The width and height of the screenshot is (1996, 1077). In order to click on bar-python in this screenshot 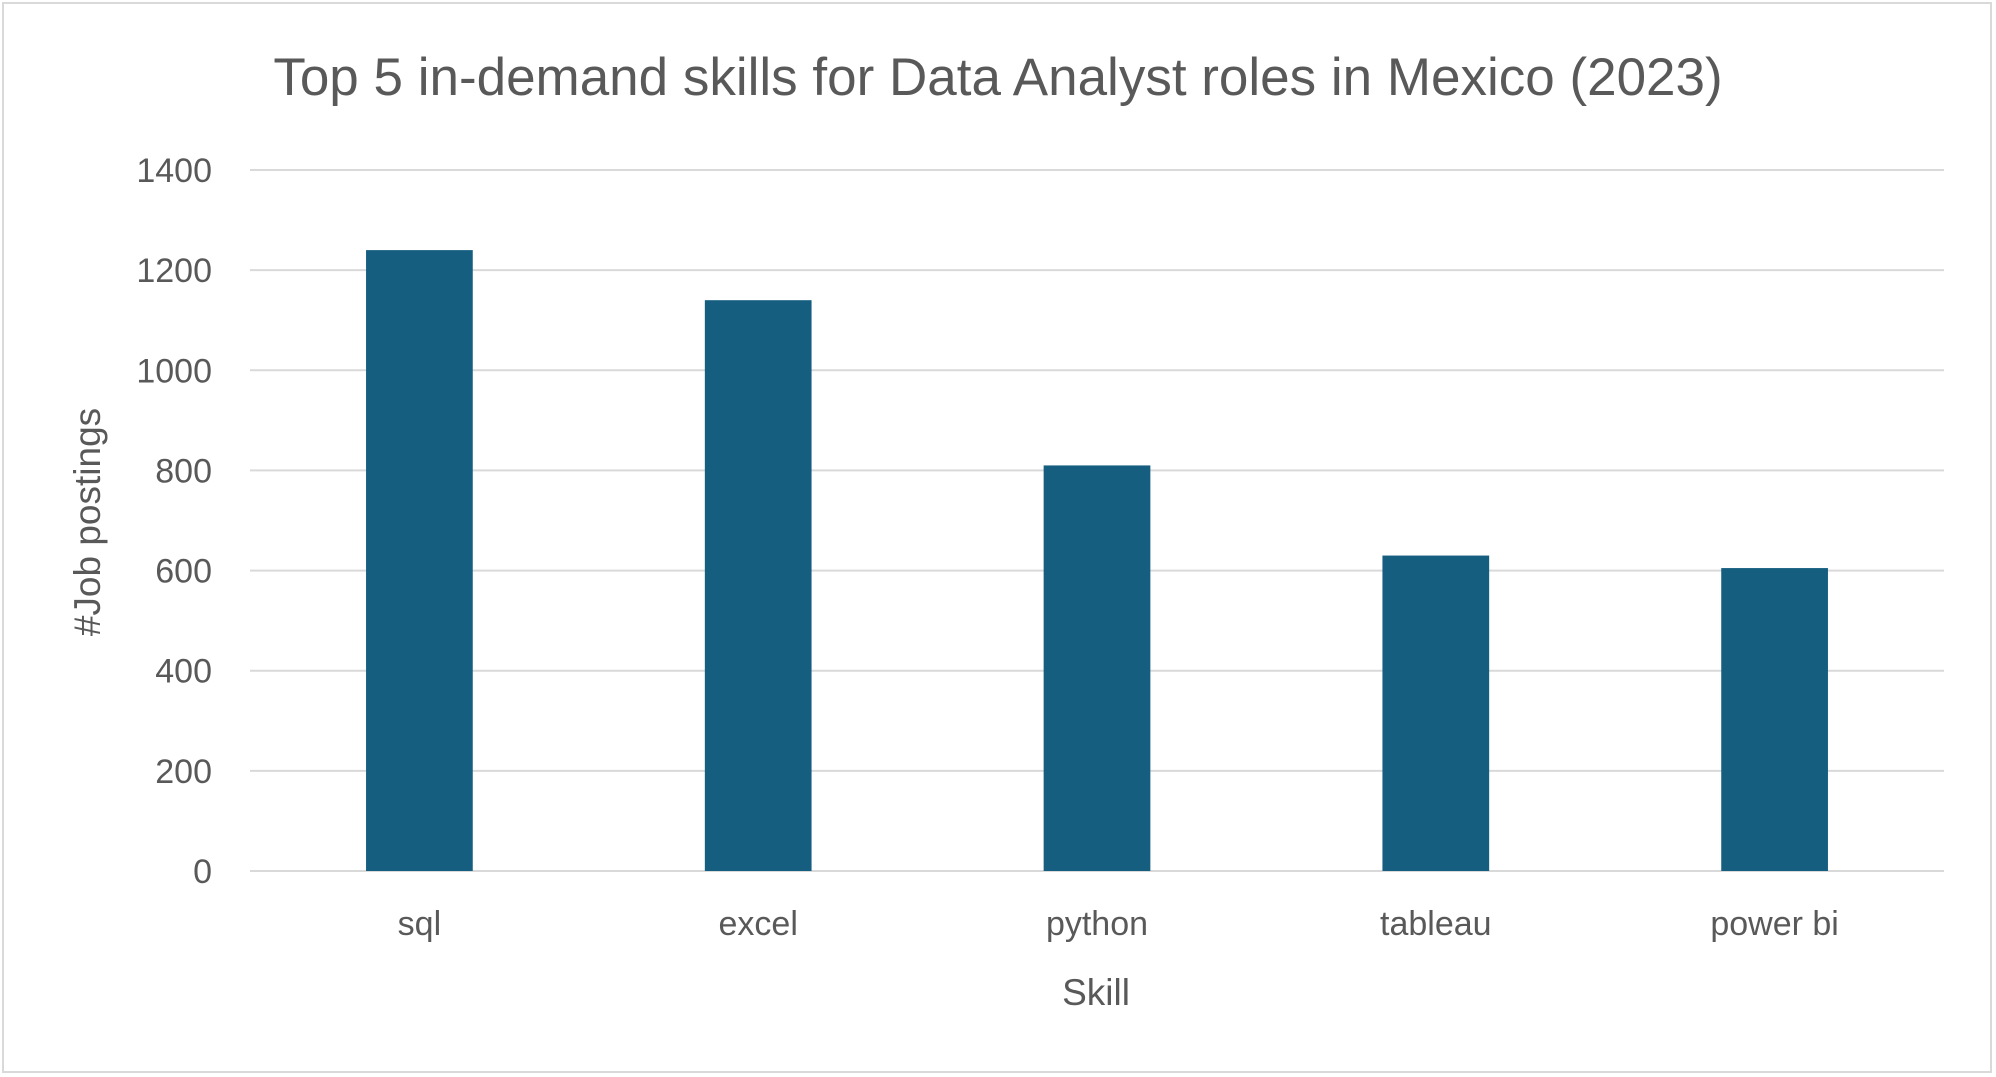, I will do `click(1097, 668)`.